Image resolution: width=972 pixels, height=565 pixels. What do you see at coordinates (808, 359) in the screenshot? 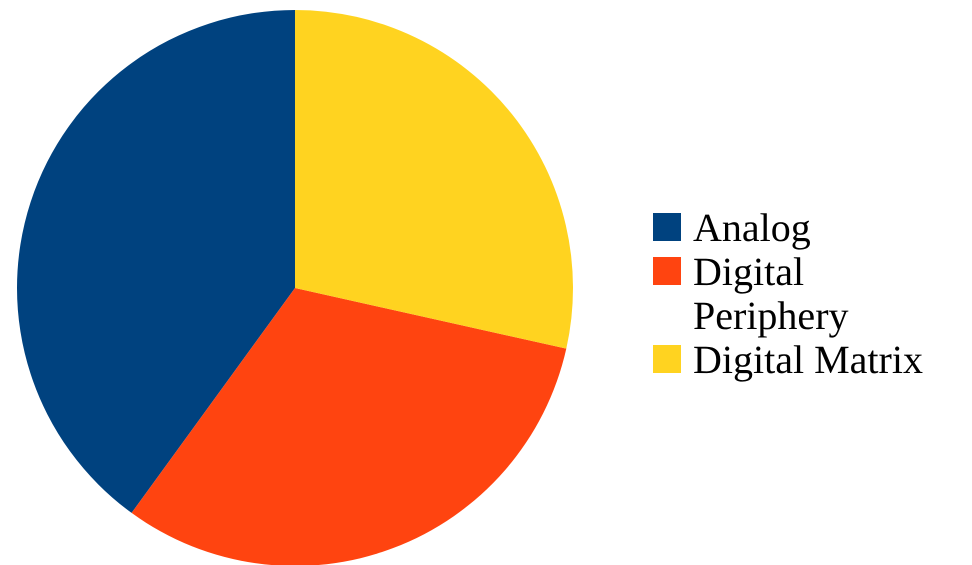
I see `legend-label: Digital Matrix` at bounding box center [808, 359].